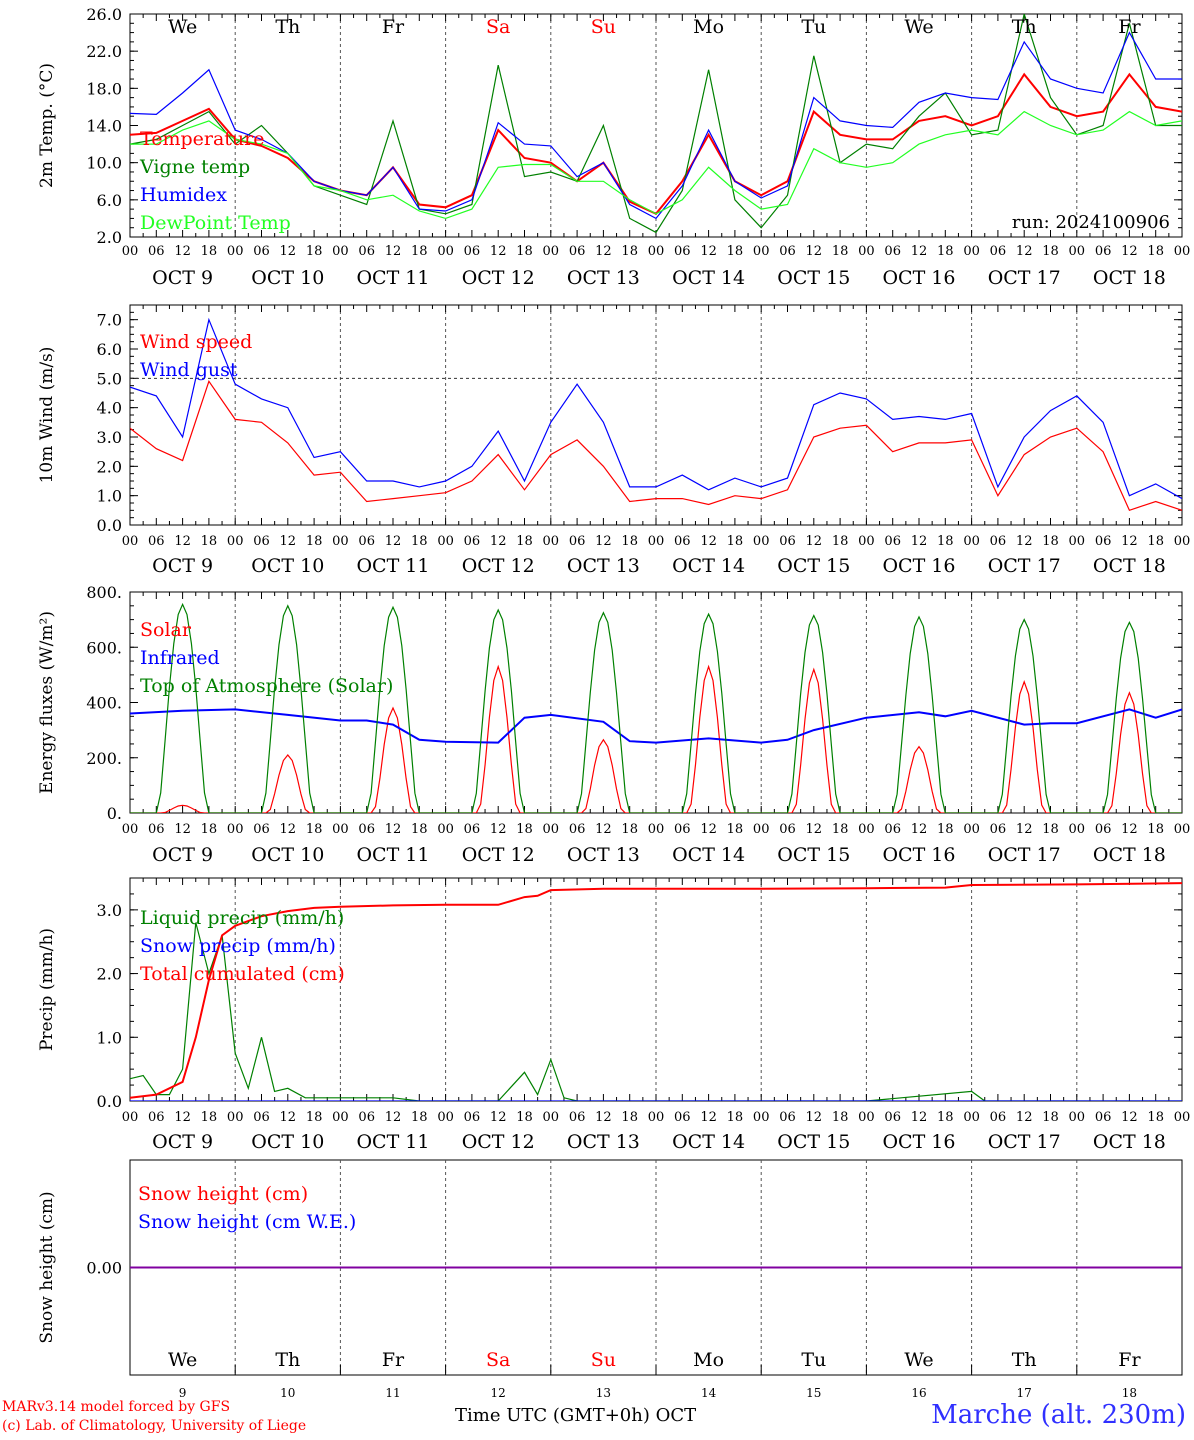 This screenshot has width=1194, height=1440. Describe the element at coordinates (498, 855) in the screenshot. I see `date-label: OCT 12` at that location.